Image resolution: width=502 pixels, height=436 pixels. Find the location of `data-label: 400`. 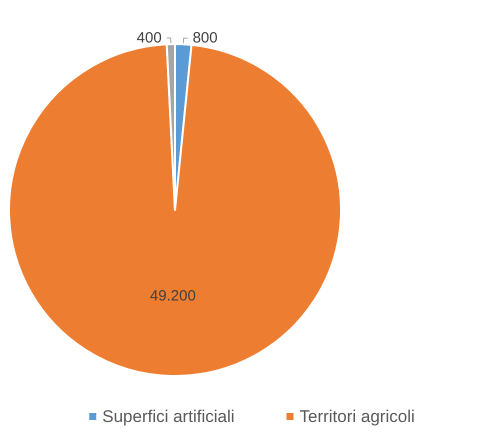

data-label: 400 is located at coordinates (149, 38).